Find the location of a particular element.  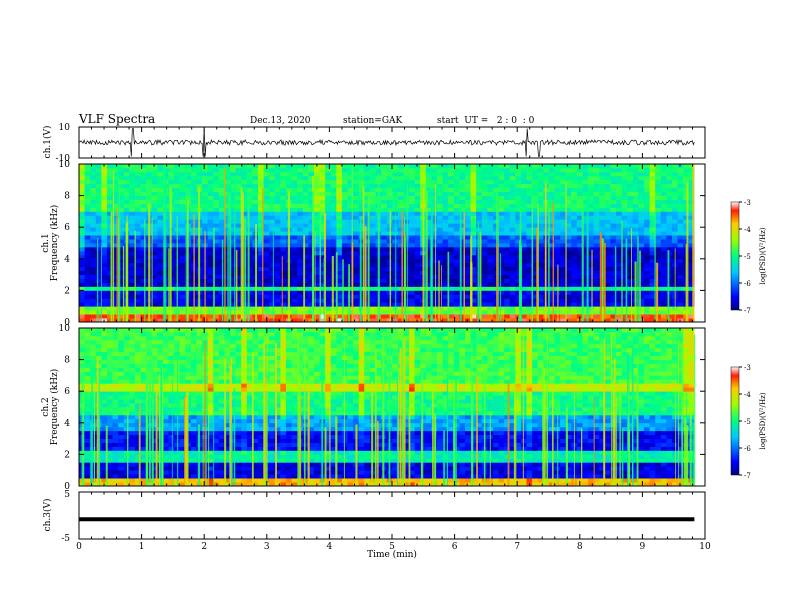

ch1-waveform-ylabel: ch.1(V) is located at coordinates (47, 142).